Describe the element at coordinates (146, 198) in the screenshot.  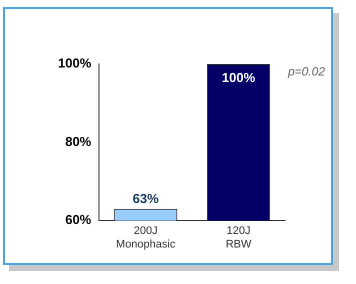
I see `data-label: 63%` at that location.